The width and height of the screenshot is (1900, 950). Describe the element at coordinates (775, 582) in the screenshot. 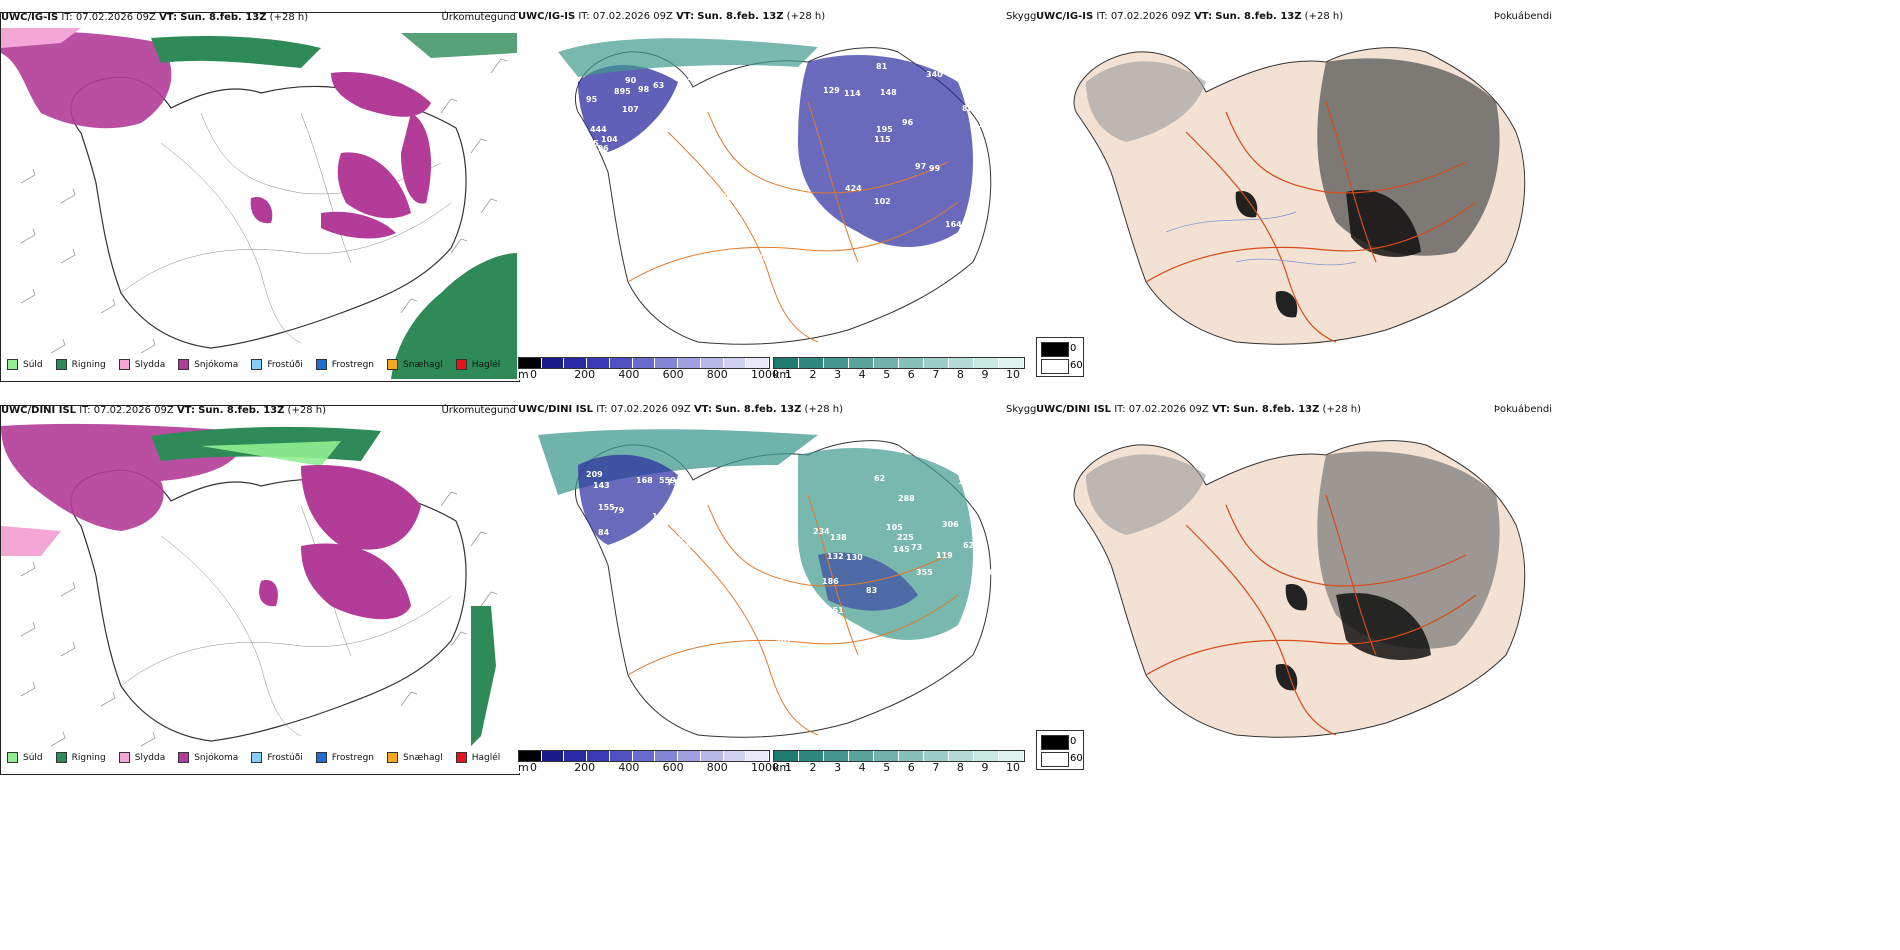

I see `visibility-value-label: 168` at that location.